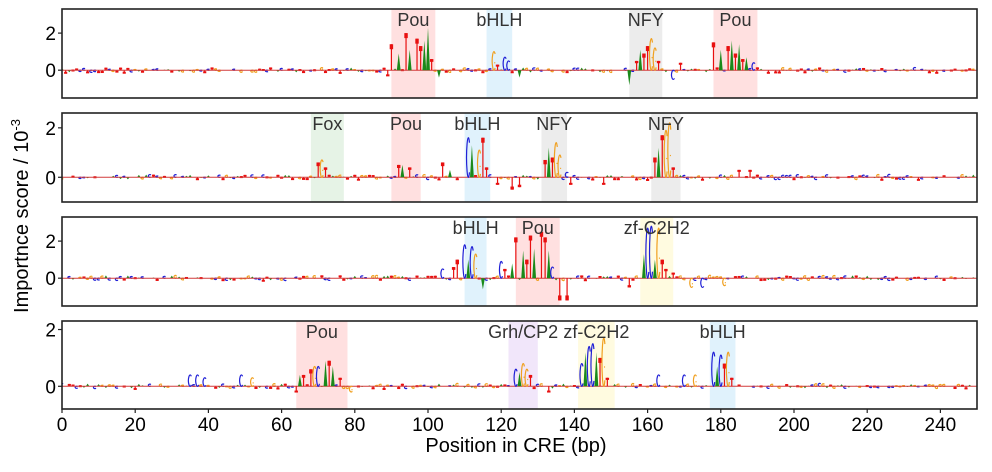  Describe the element at coordinates (20, 216) in the screenshot. I see `y-axis-title: Importnce score / 10-3` at that location.